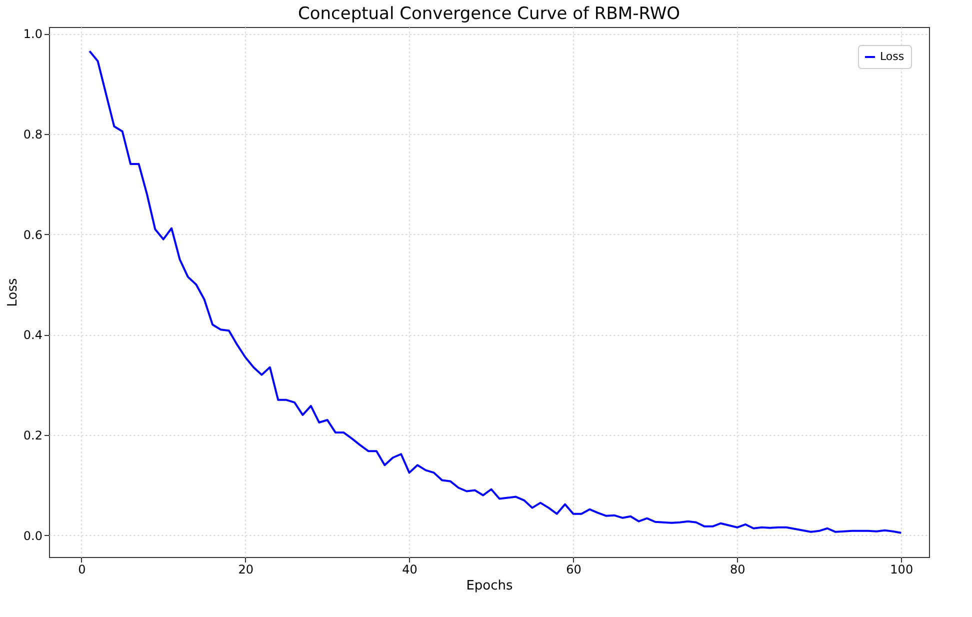  Describe the element at coordinates (902, 569) in the screenshot. I see `x-tick-label: 100` at that location.